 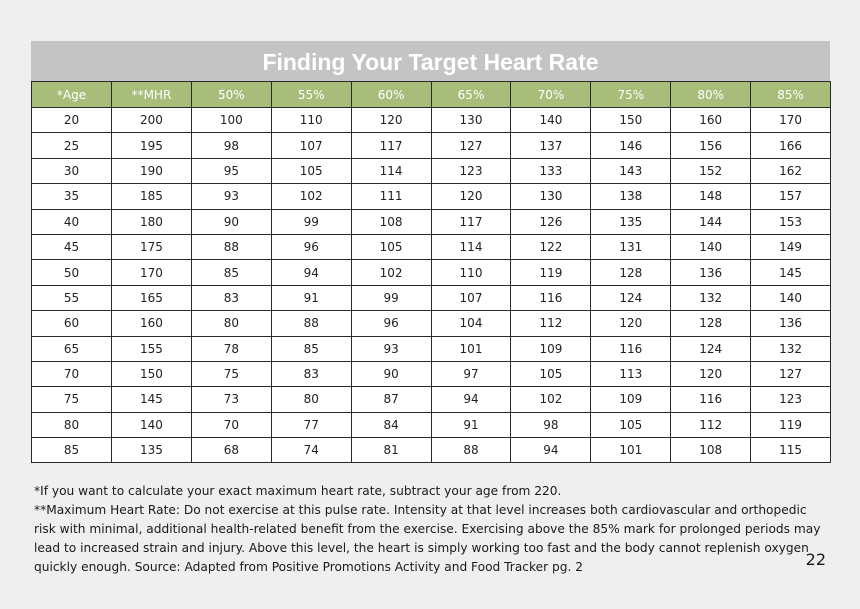 I want to click on mhr-cell: 175, so click(x=151, y=247).